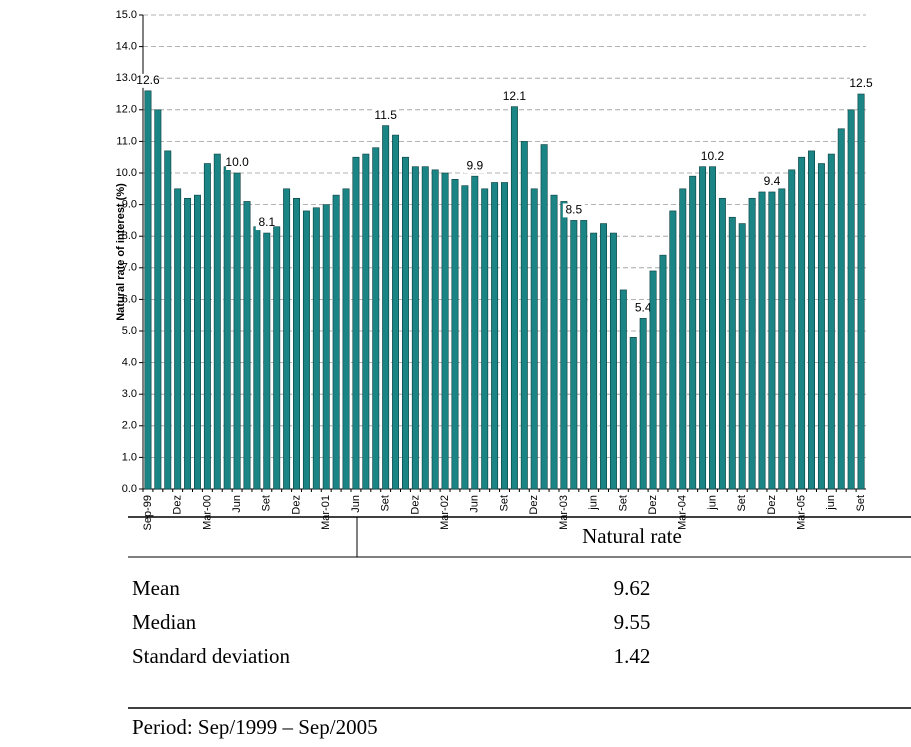 The image size is (911, 747). Describe the element at coordinates (126, 15) in the screenshot. I see `y-tick-label: 15.0` at that location.